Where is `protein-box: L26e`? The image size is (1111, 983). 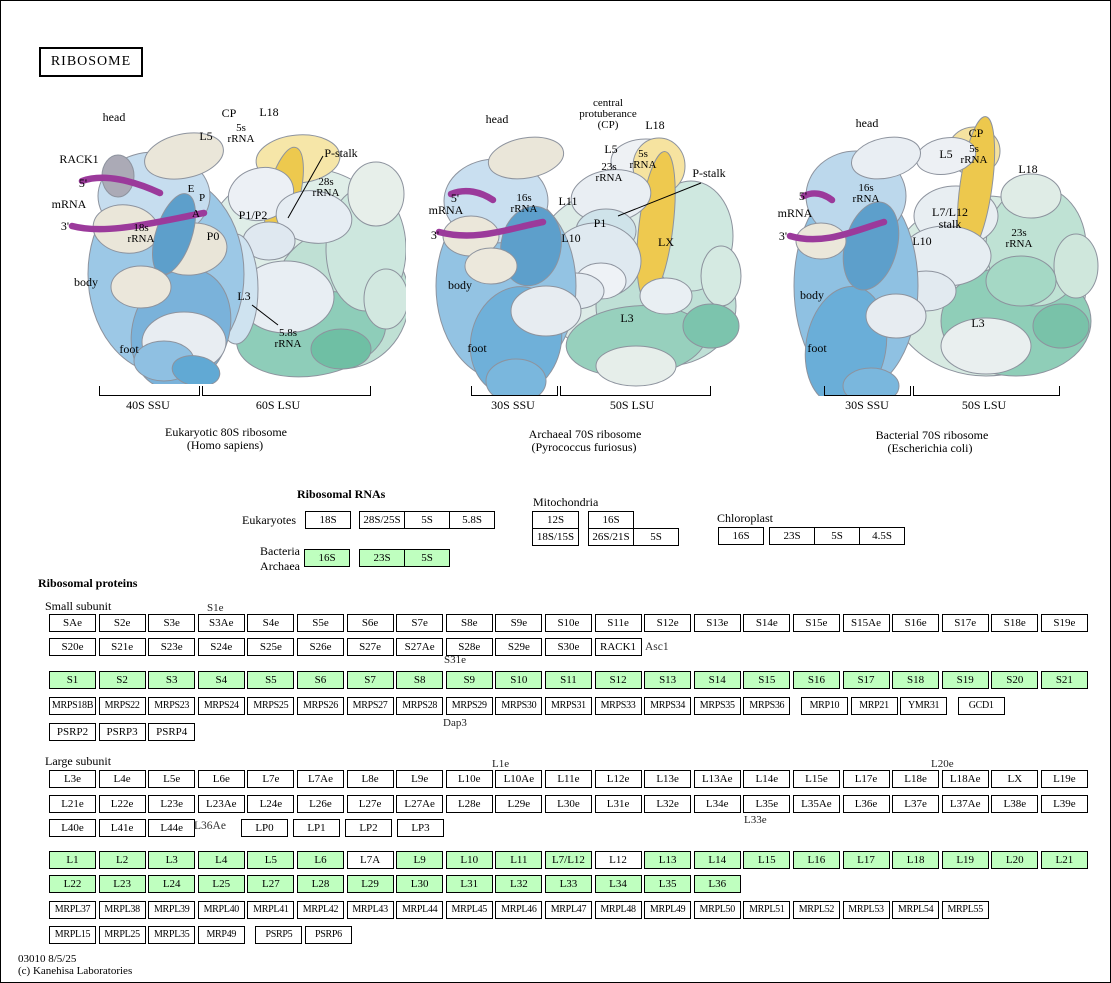
protein-box: L26e is located at coordinates (320, 804).